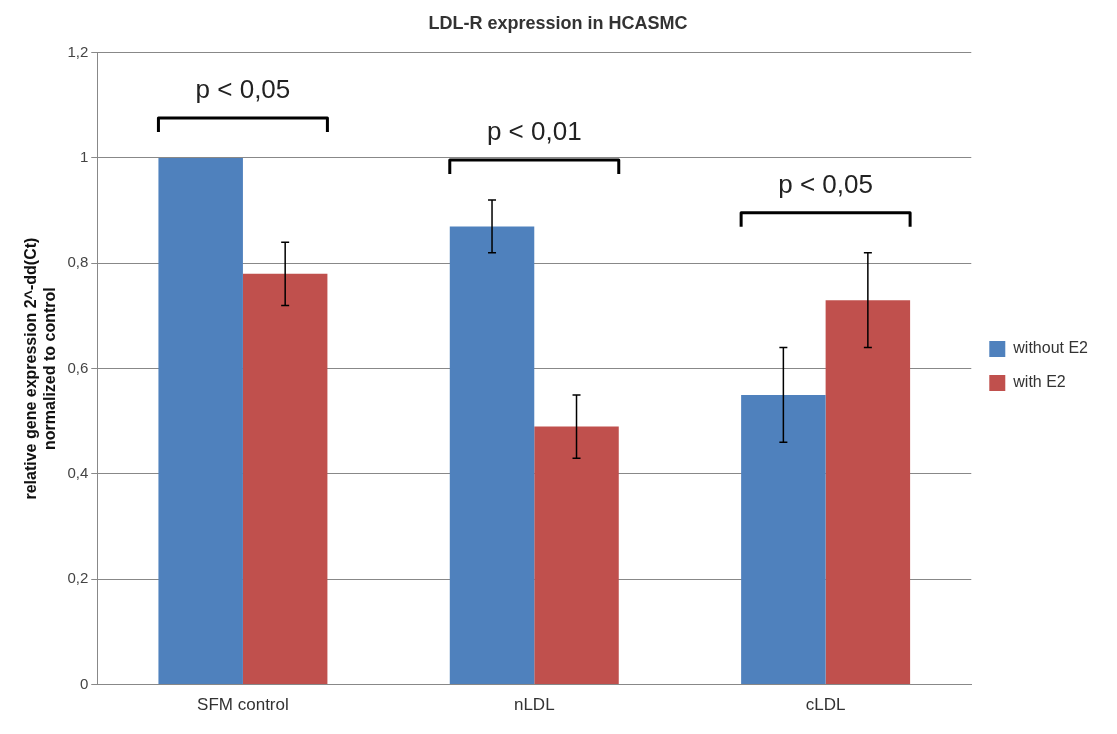 The width and height of the screenshot is (1117, 734). I want to click on y-axis-title: relative gene expression 2^-dd(Ct) normalized to control, so click(40, 368).